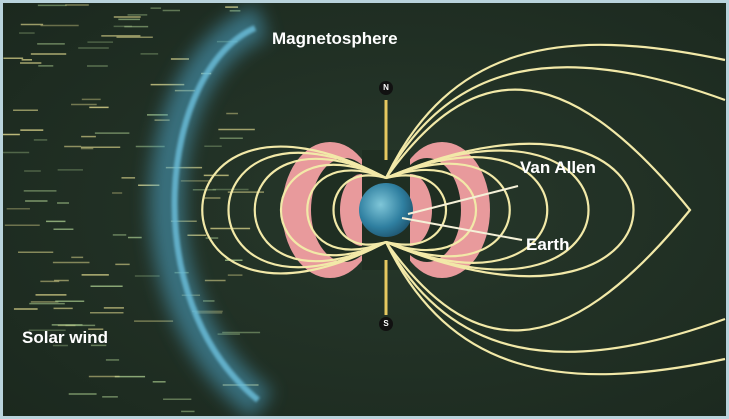 The height and width of the screenshot is (419, 729). What do you see at coordinates (547, 244) in the screenshot?
I see `earth-label: Earth` at bounding box center [547, 244].